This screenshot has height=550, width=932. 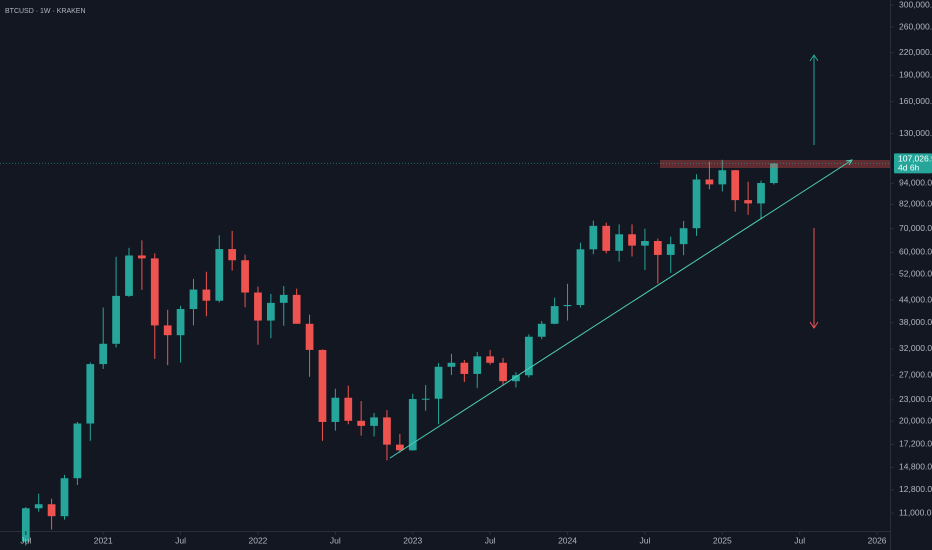 What do you see at coordinates (915, 252) in the screenshot?
I see `y-tick-label: 60,000.0` at bounding box center [915, 252].